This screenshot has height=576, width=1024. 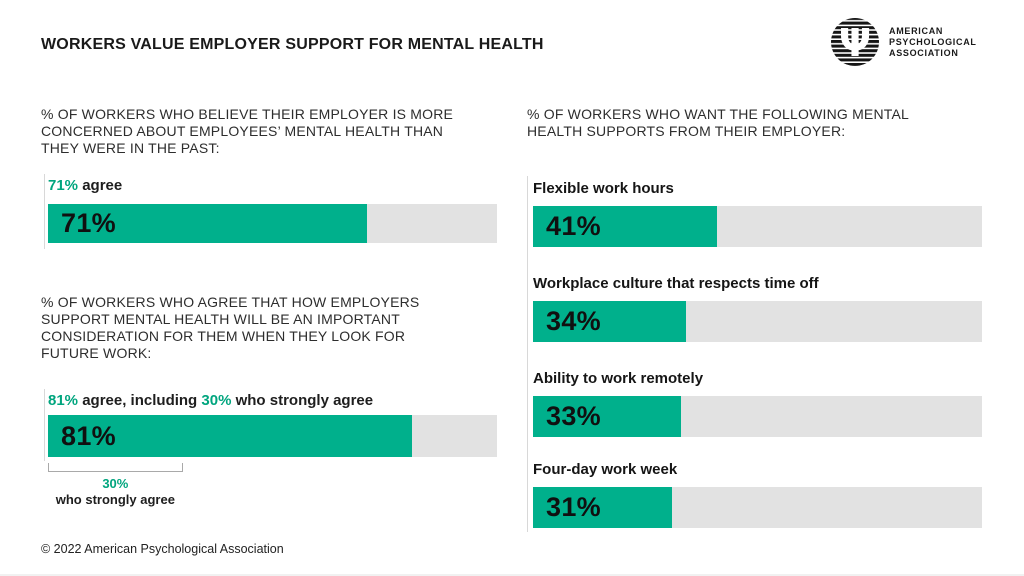 What do you see at coordinates (676, 283) in the screenshot?
I see `chart3-bar2-label: Workplace culture that respects time off` at bounding box center [676, 283].